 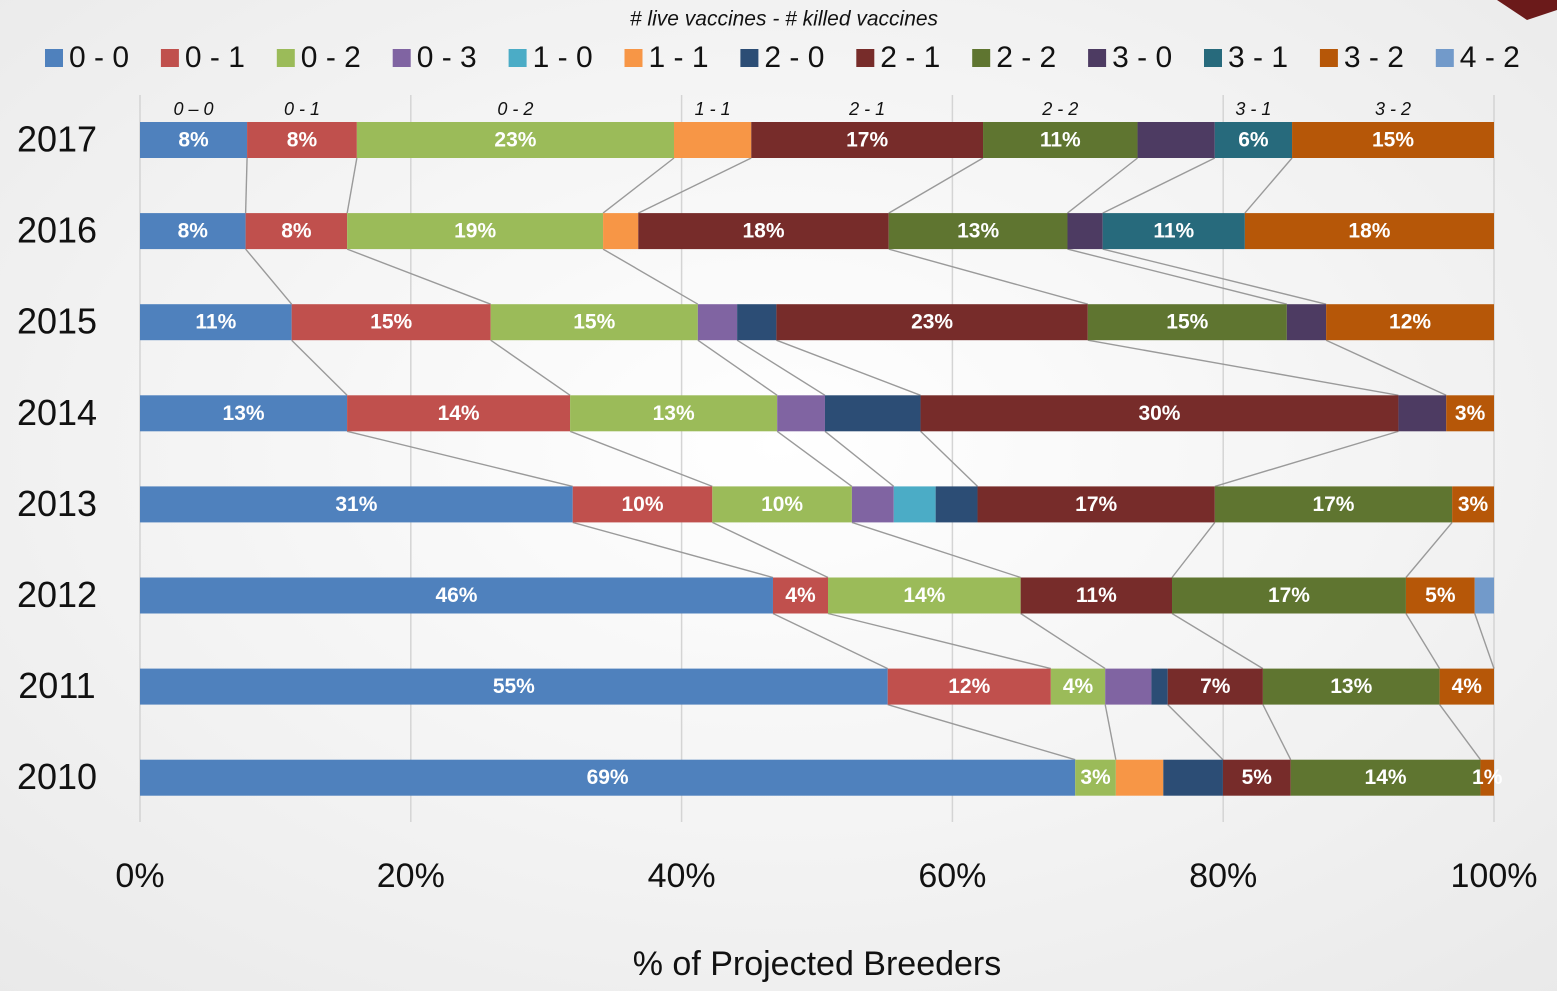 What do you see at coordinates (1494, 876) in the screenshot?
I see `x-tick-label: 100%` at bounding box center [1494, 876].